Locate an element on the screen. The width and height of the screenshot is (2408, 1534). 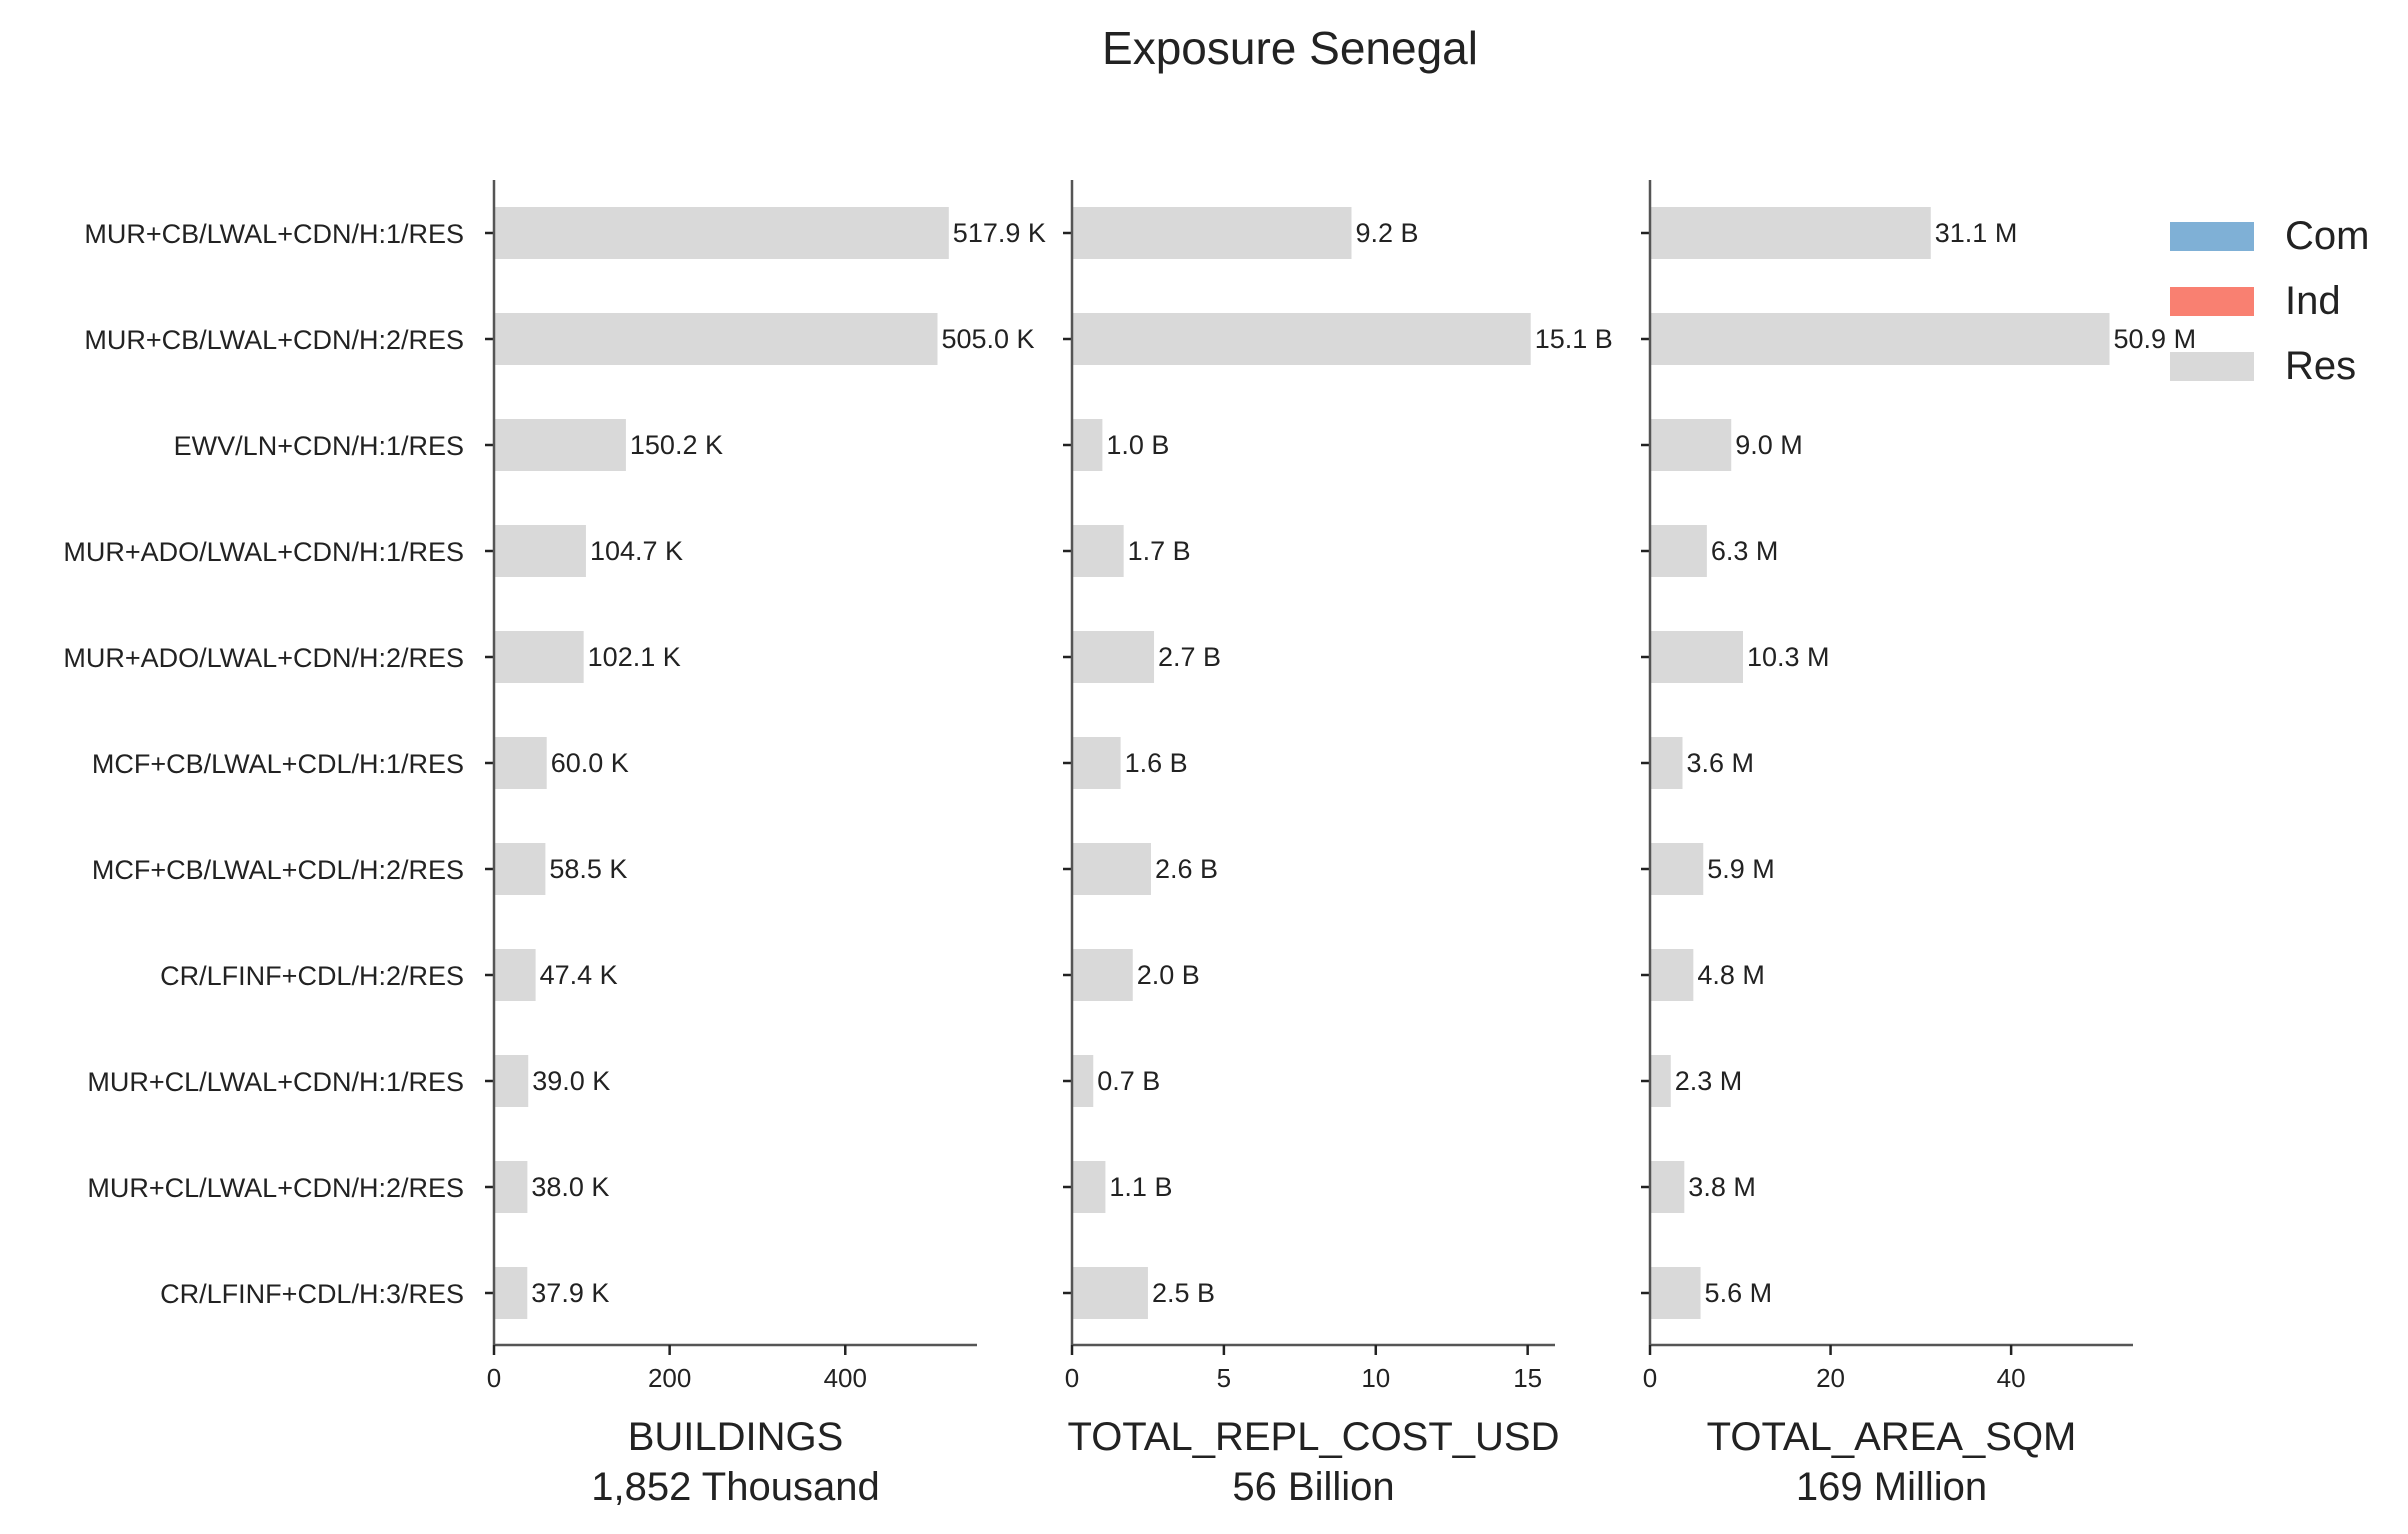
legend-label: Ind is located at coordinates (2313, 301).